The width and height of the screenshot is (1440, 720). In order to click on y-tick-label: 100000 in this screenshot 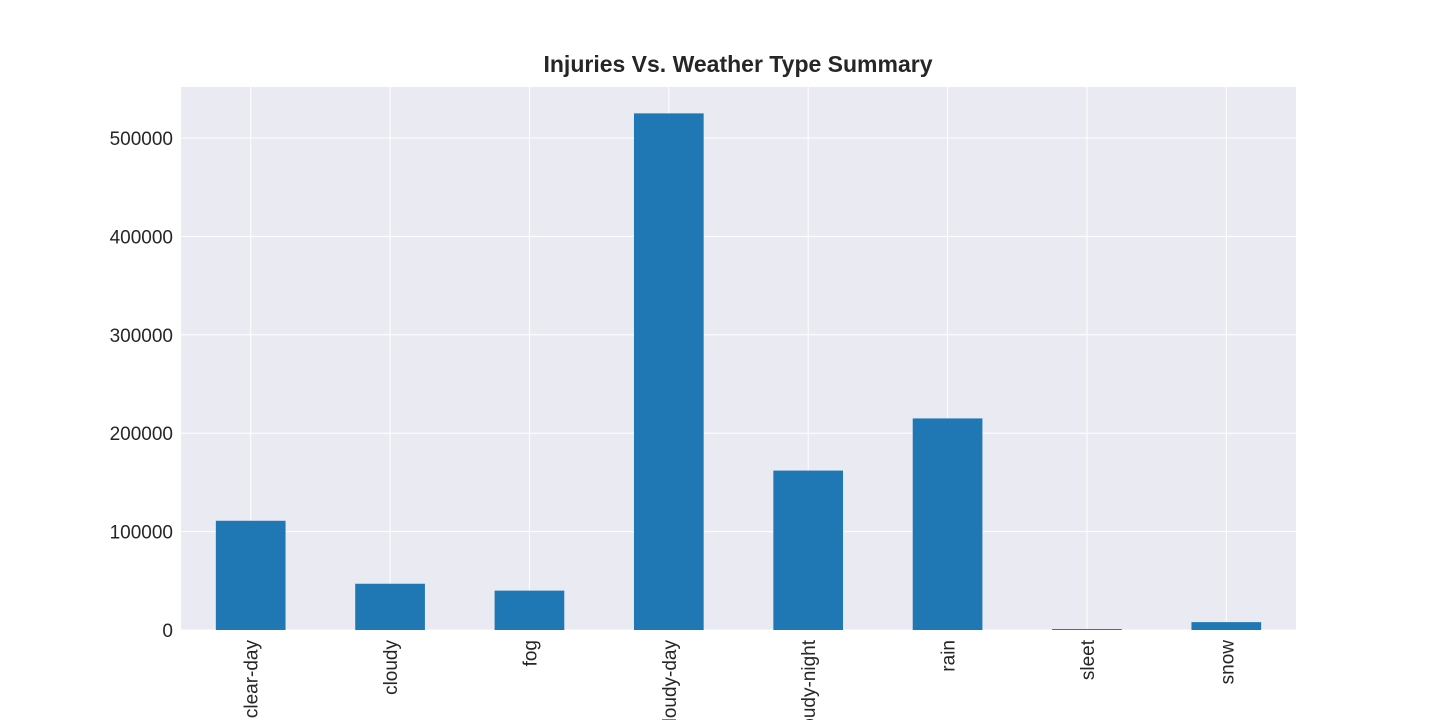, I will do `click(141, 533)`.